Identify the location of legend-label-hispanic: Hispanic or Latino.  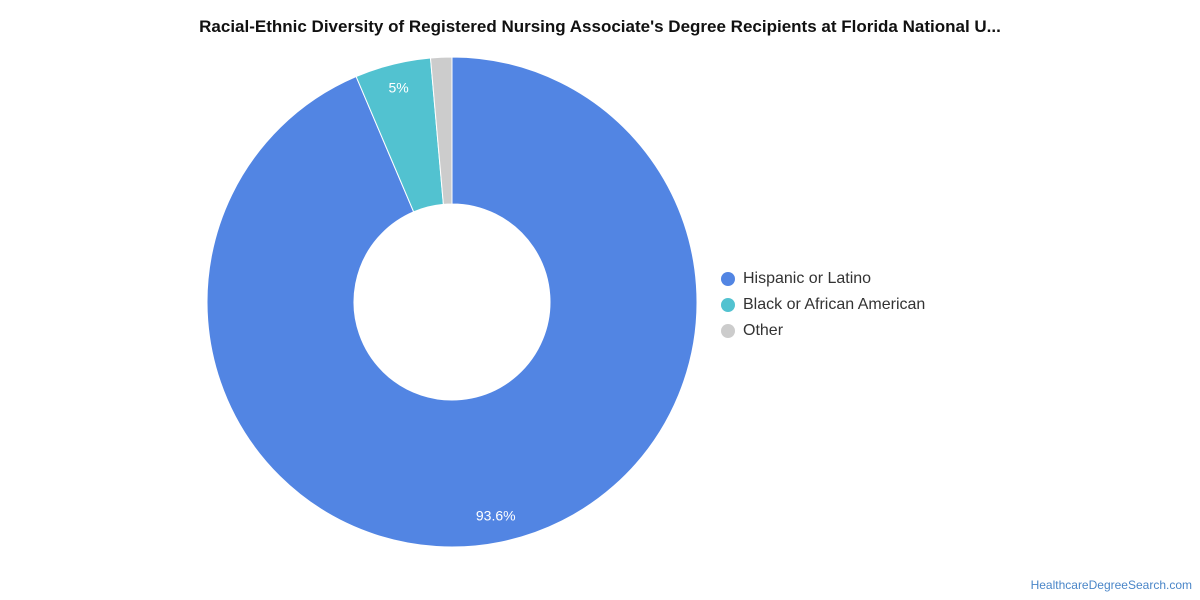
(807, 278).